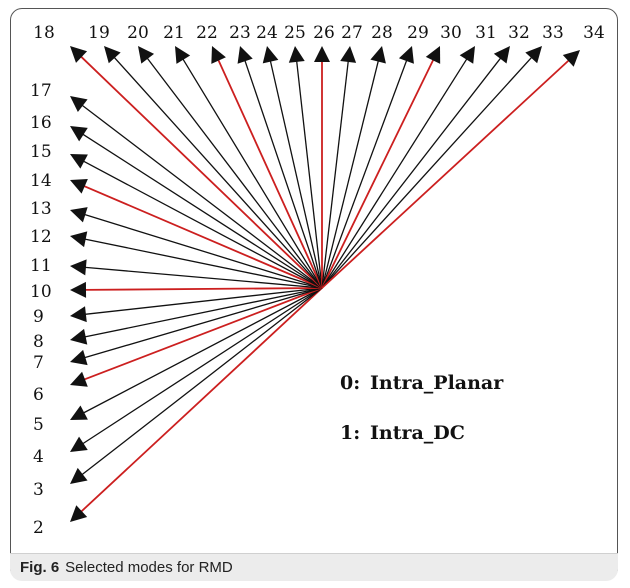 Image resolution: width=630 pixels, height=588 pixels. What do you see at coordinates (350, 383) in the screenshot?
I see `legend-planar-number: 0:` at bounding box center [350, 383].